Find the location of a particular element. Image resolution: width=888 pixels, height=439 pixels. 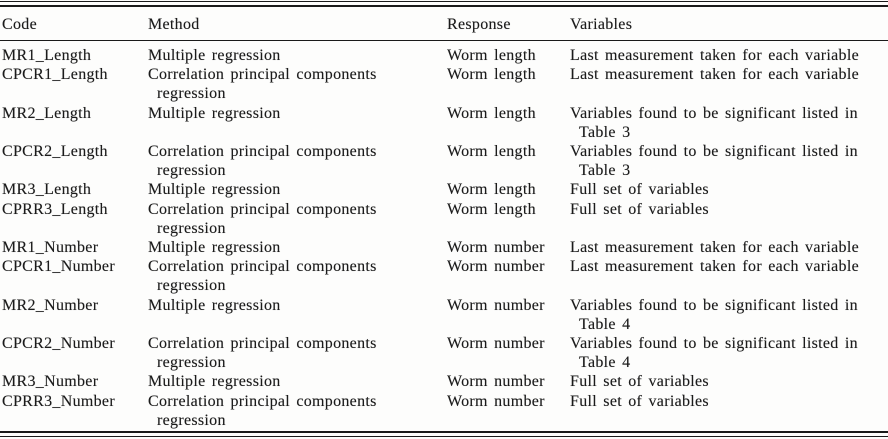

cell-code: MR3_Length is located at coordinates (47, 190).